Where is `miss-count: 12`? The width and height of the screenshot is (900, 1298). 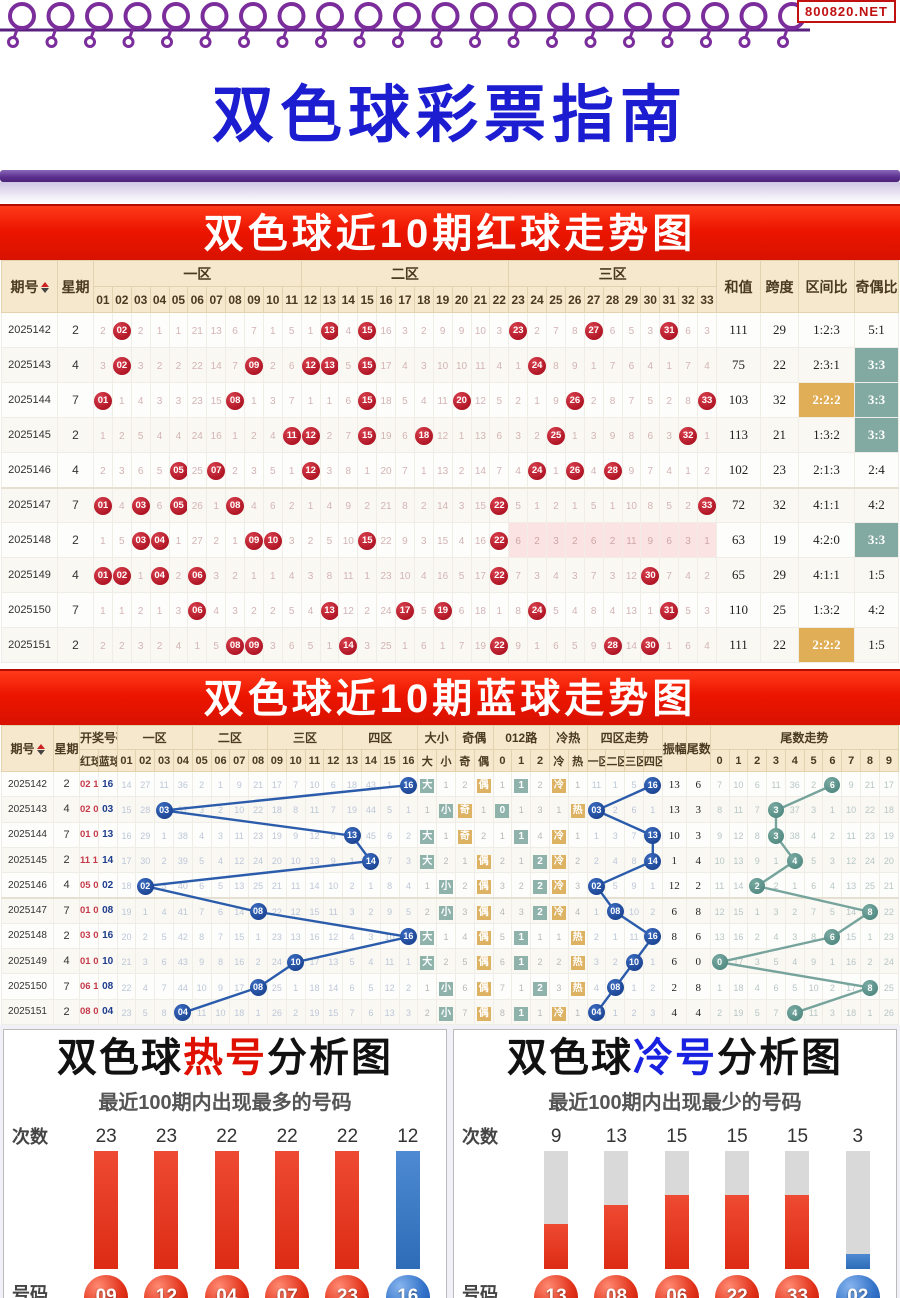 miss-count: 12 is located at coordinates (480, 401).